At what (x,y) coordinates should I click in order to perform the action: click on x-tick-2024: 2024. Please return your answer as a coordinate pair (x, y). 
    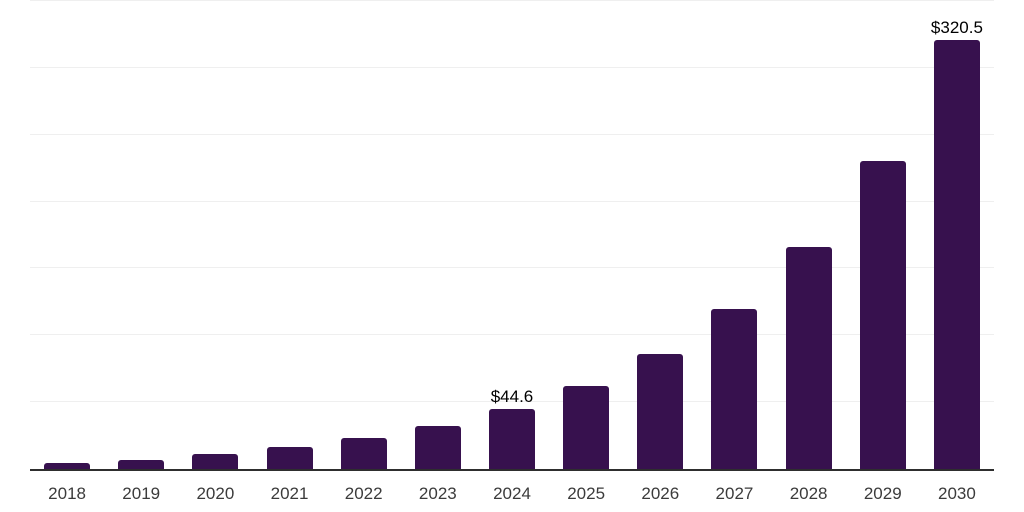
    Looking at the image, I should click on (512, 493).